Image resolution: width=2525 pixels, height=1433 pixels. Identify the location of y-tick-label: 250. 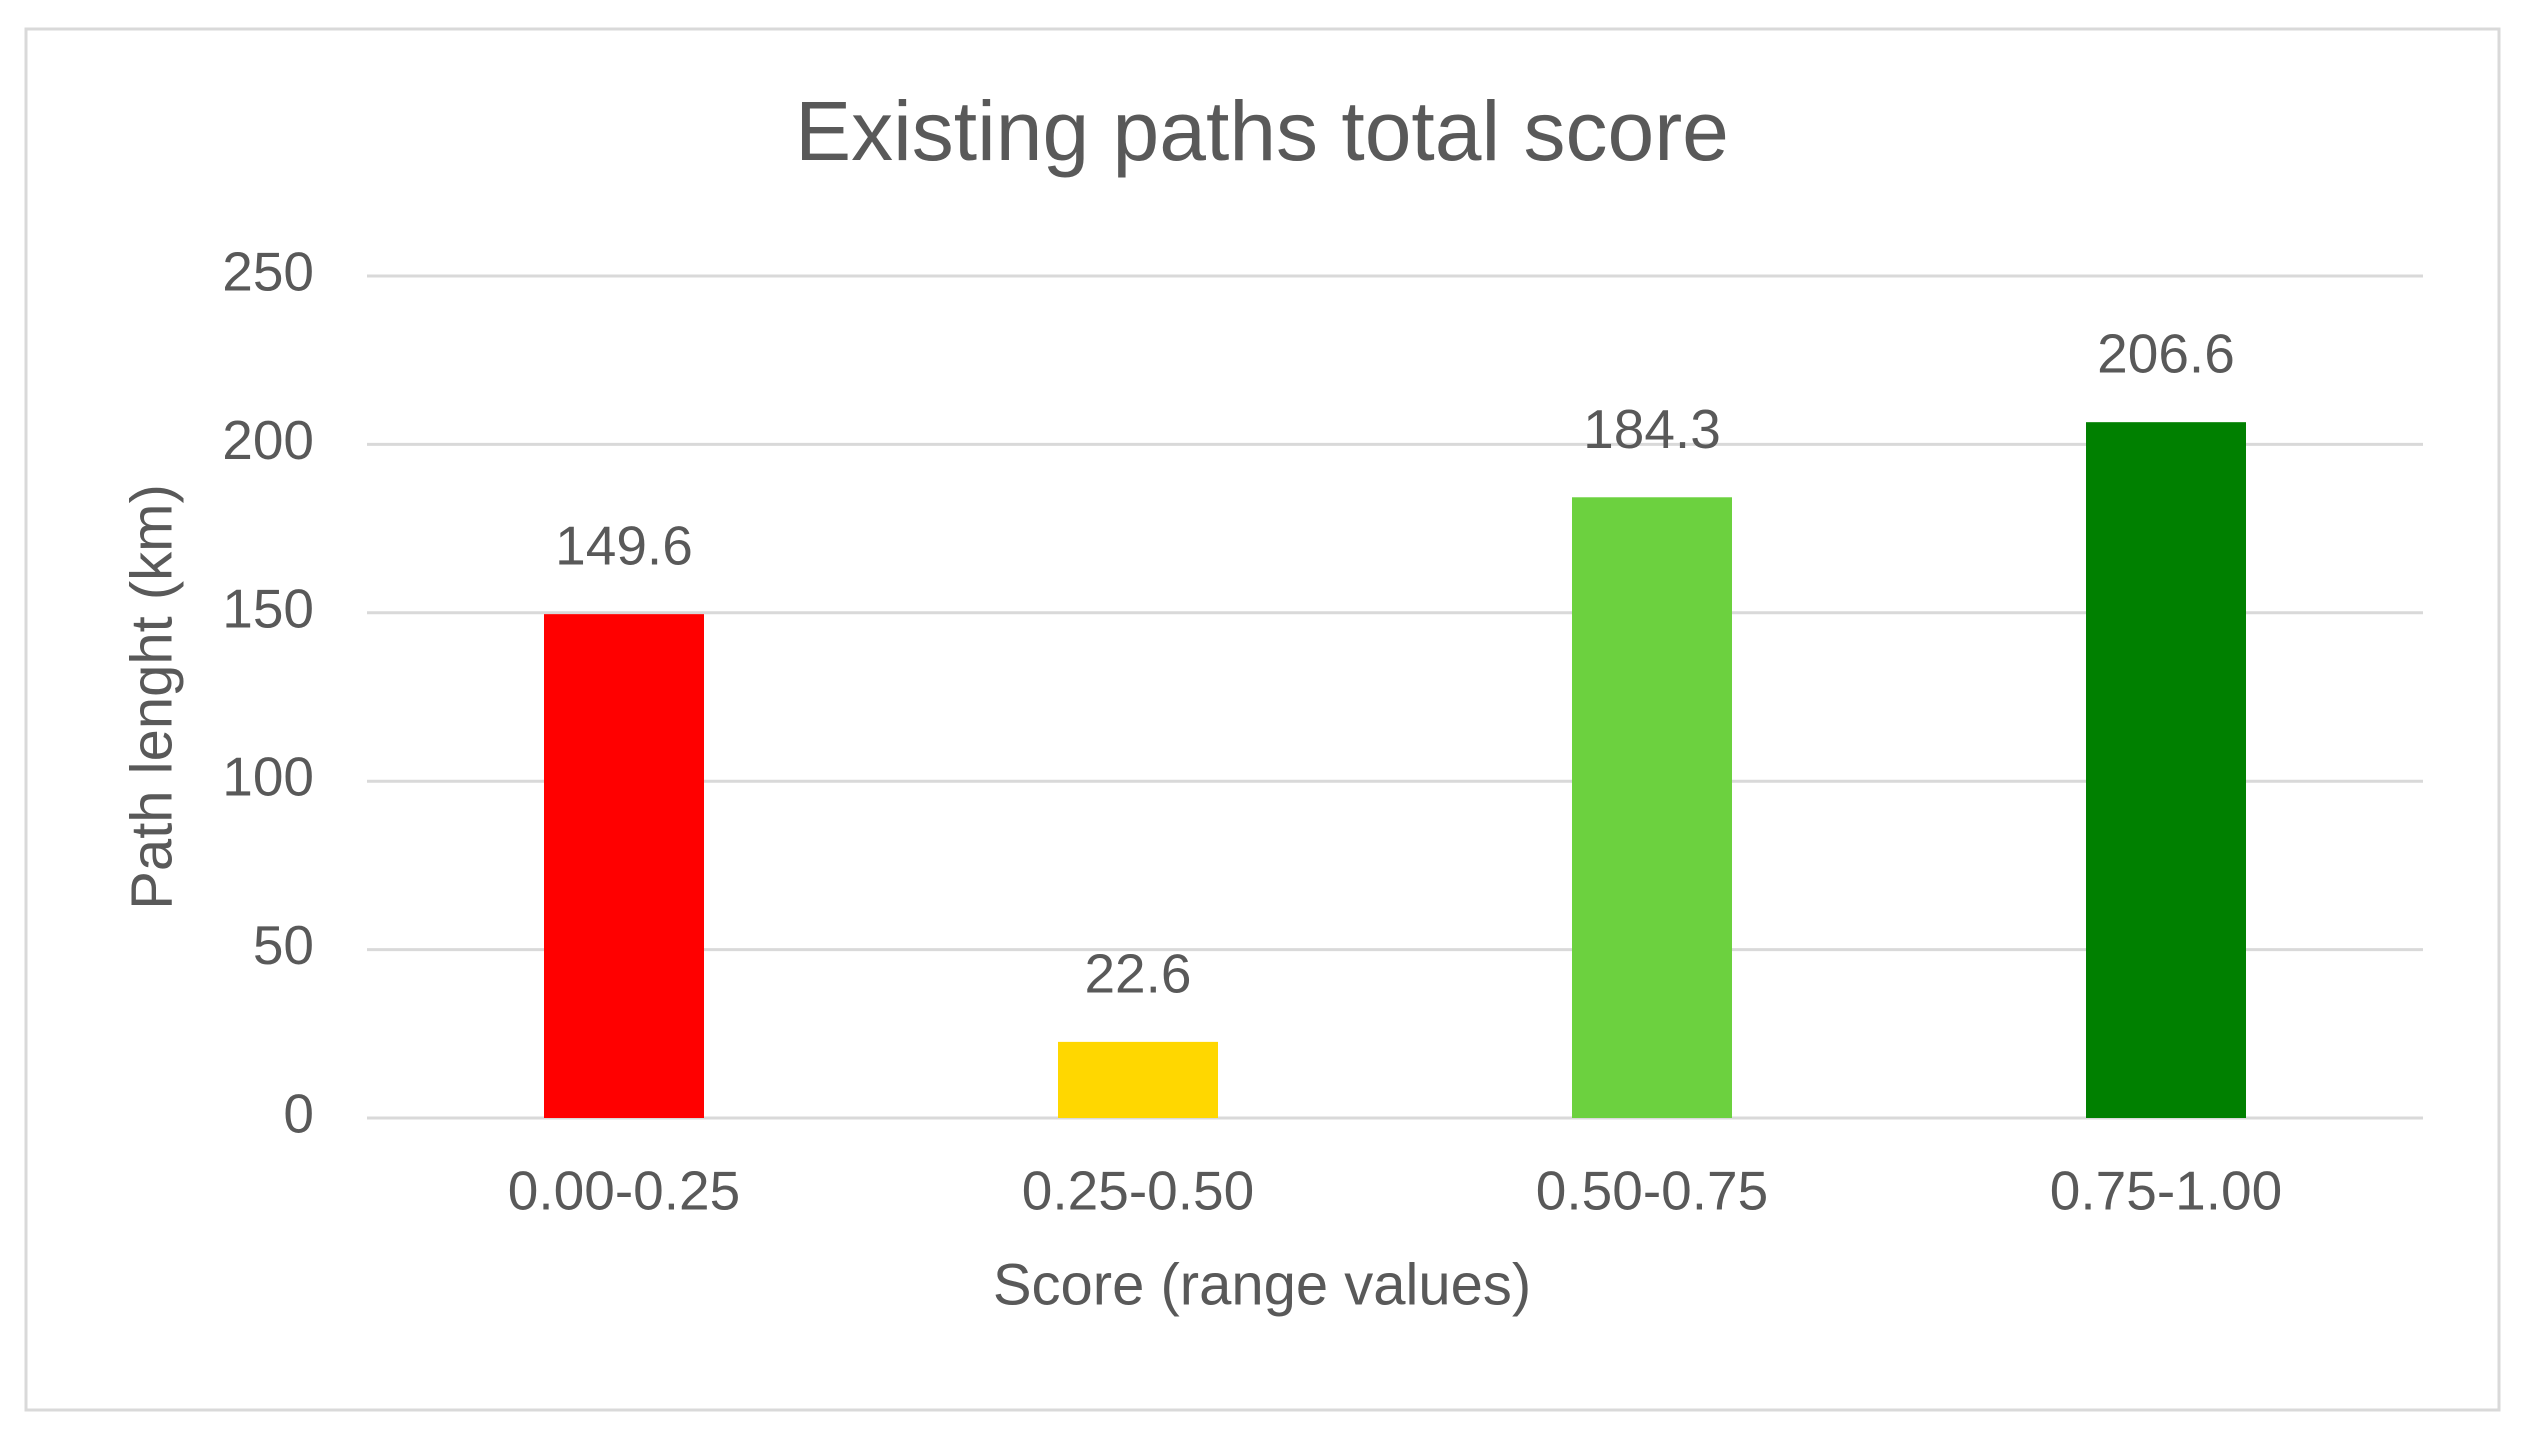
(268, 272).